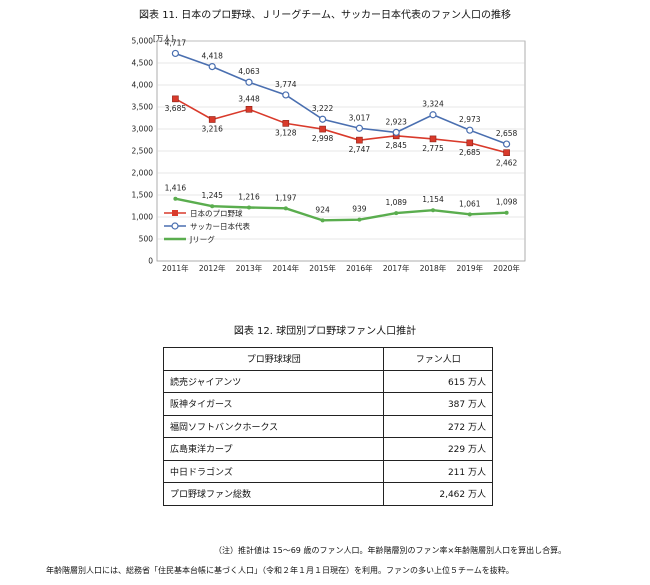 The height and width of the screenshot is (585, 650). Describe the element at coordinates (433, 148) in the screenshot. I see `data-label: 2,775` at that location.